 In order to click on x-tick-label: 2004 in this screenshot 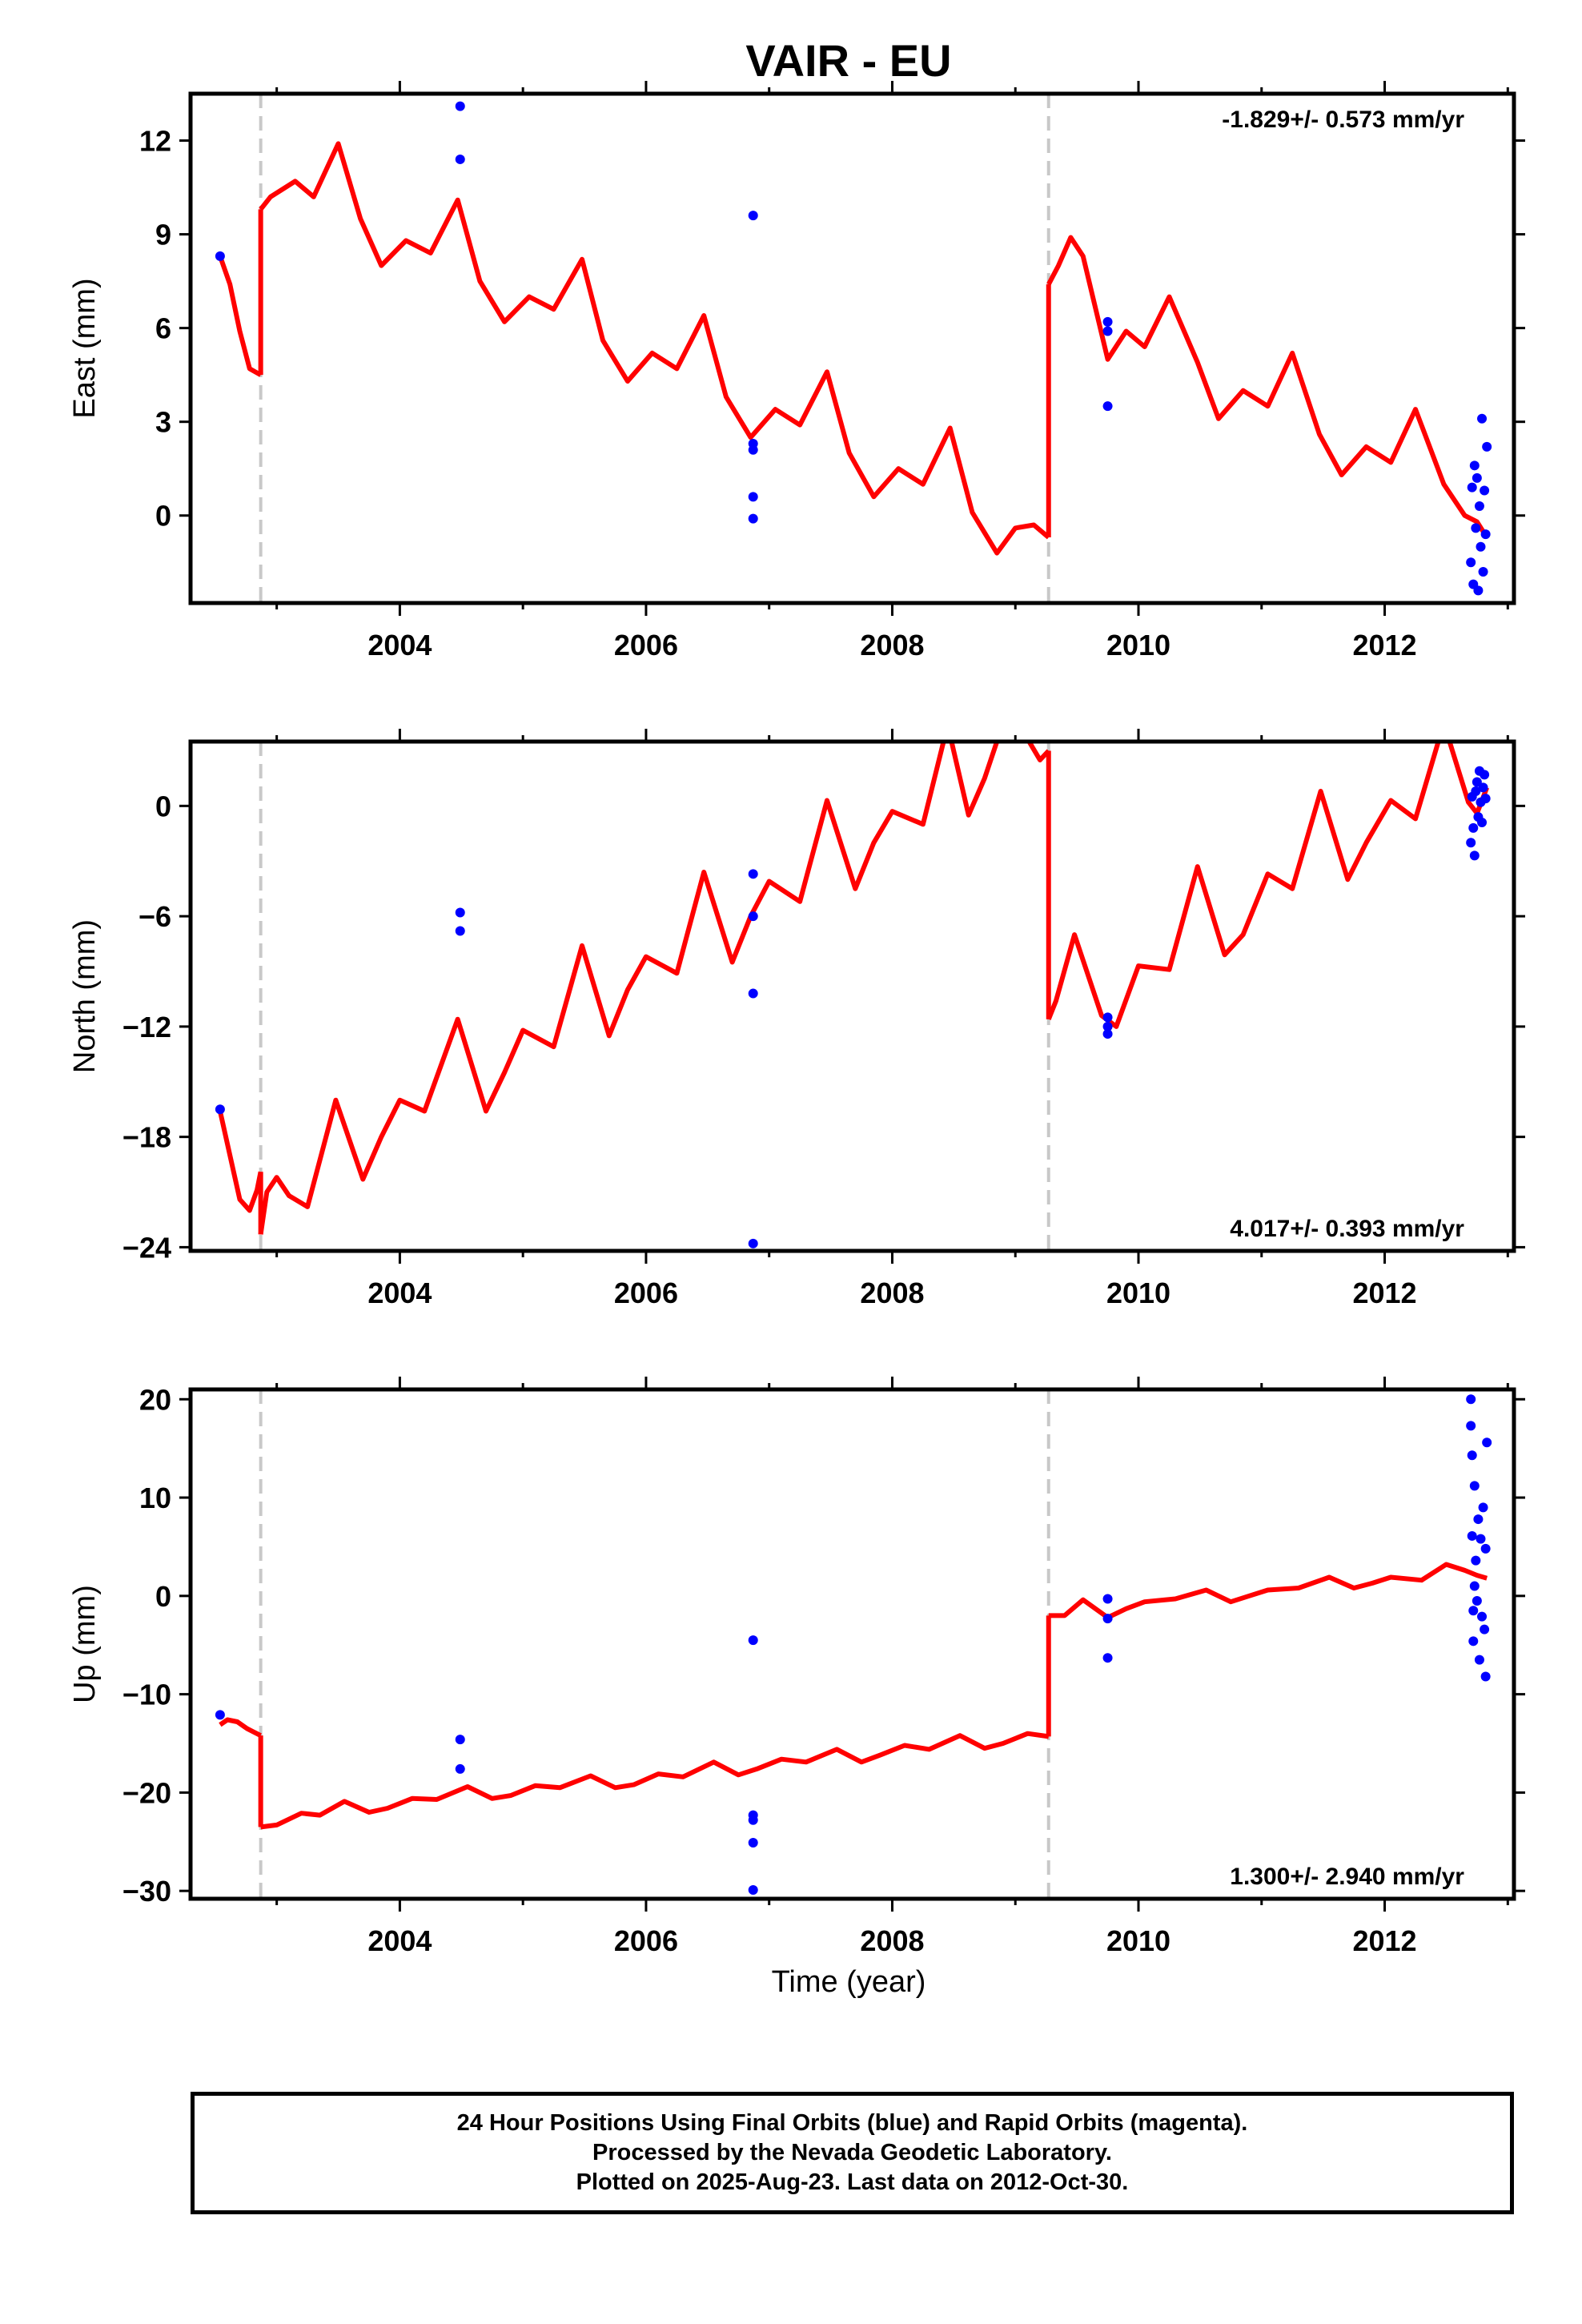, I will do `click(399, 645)`.